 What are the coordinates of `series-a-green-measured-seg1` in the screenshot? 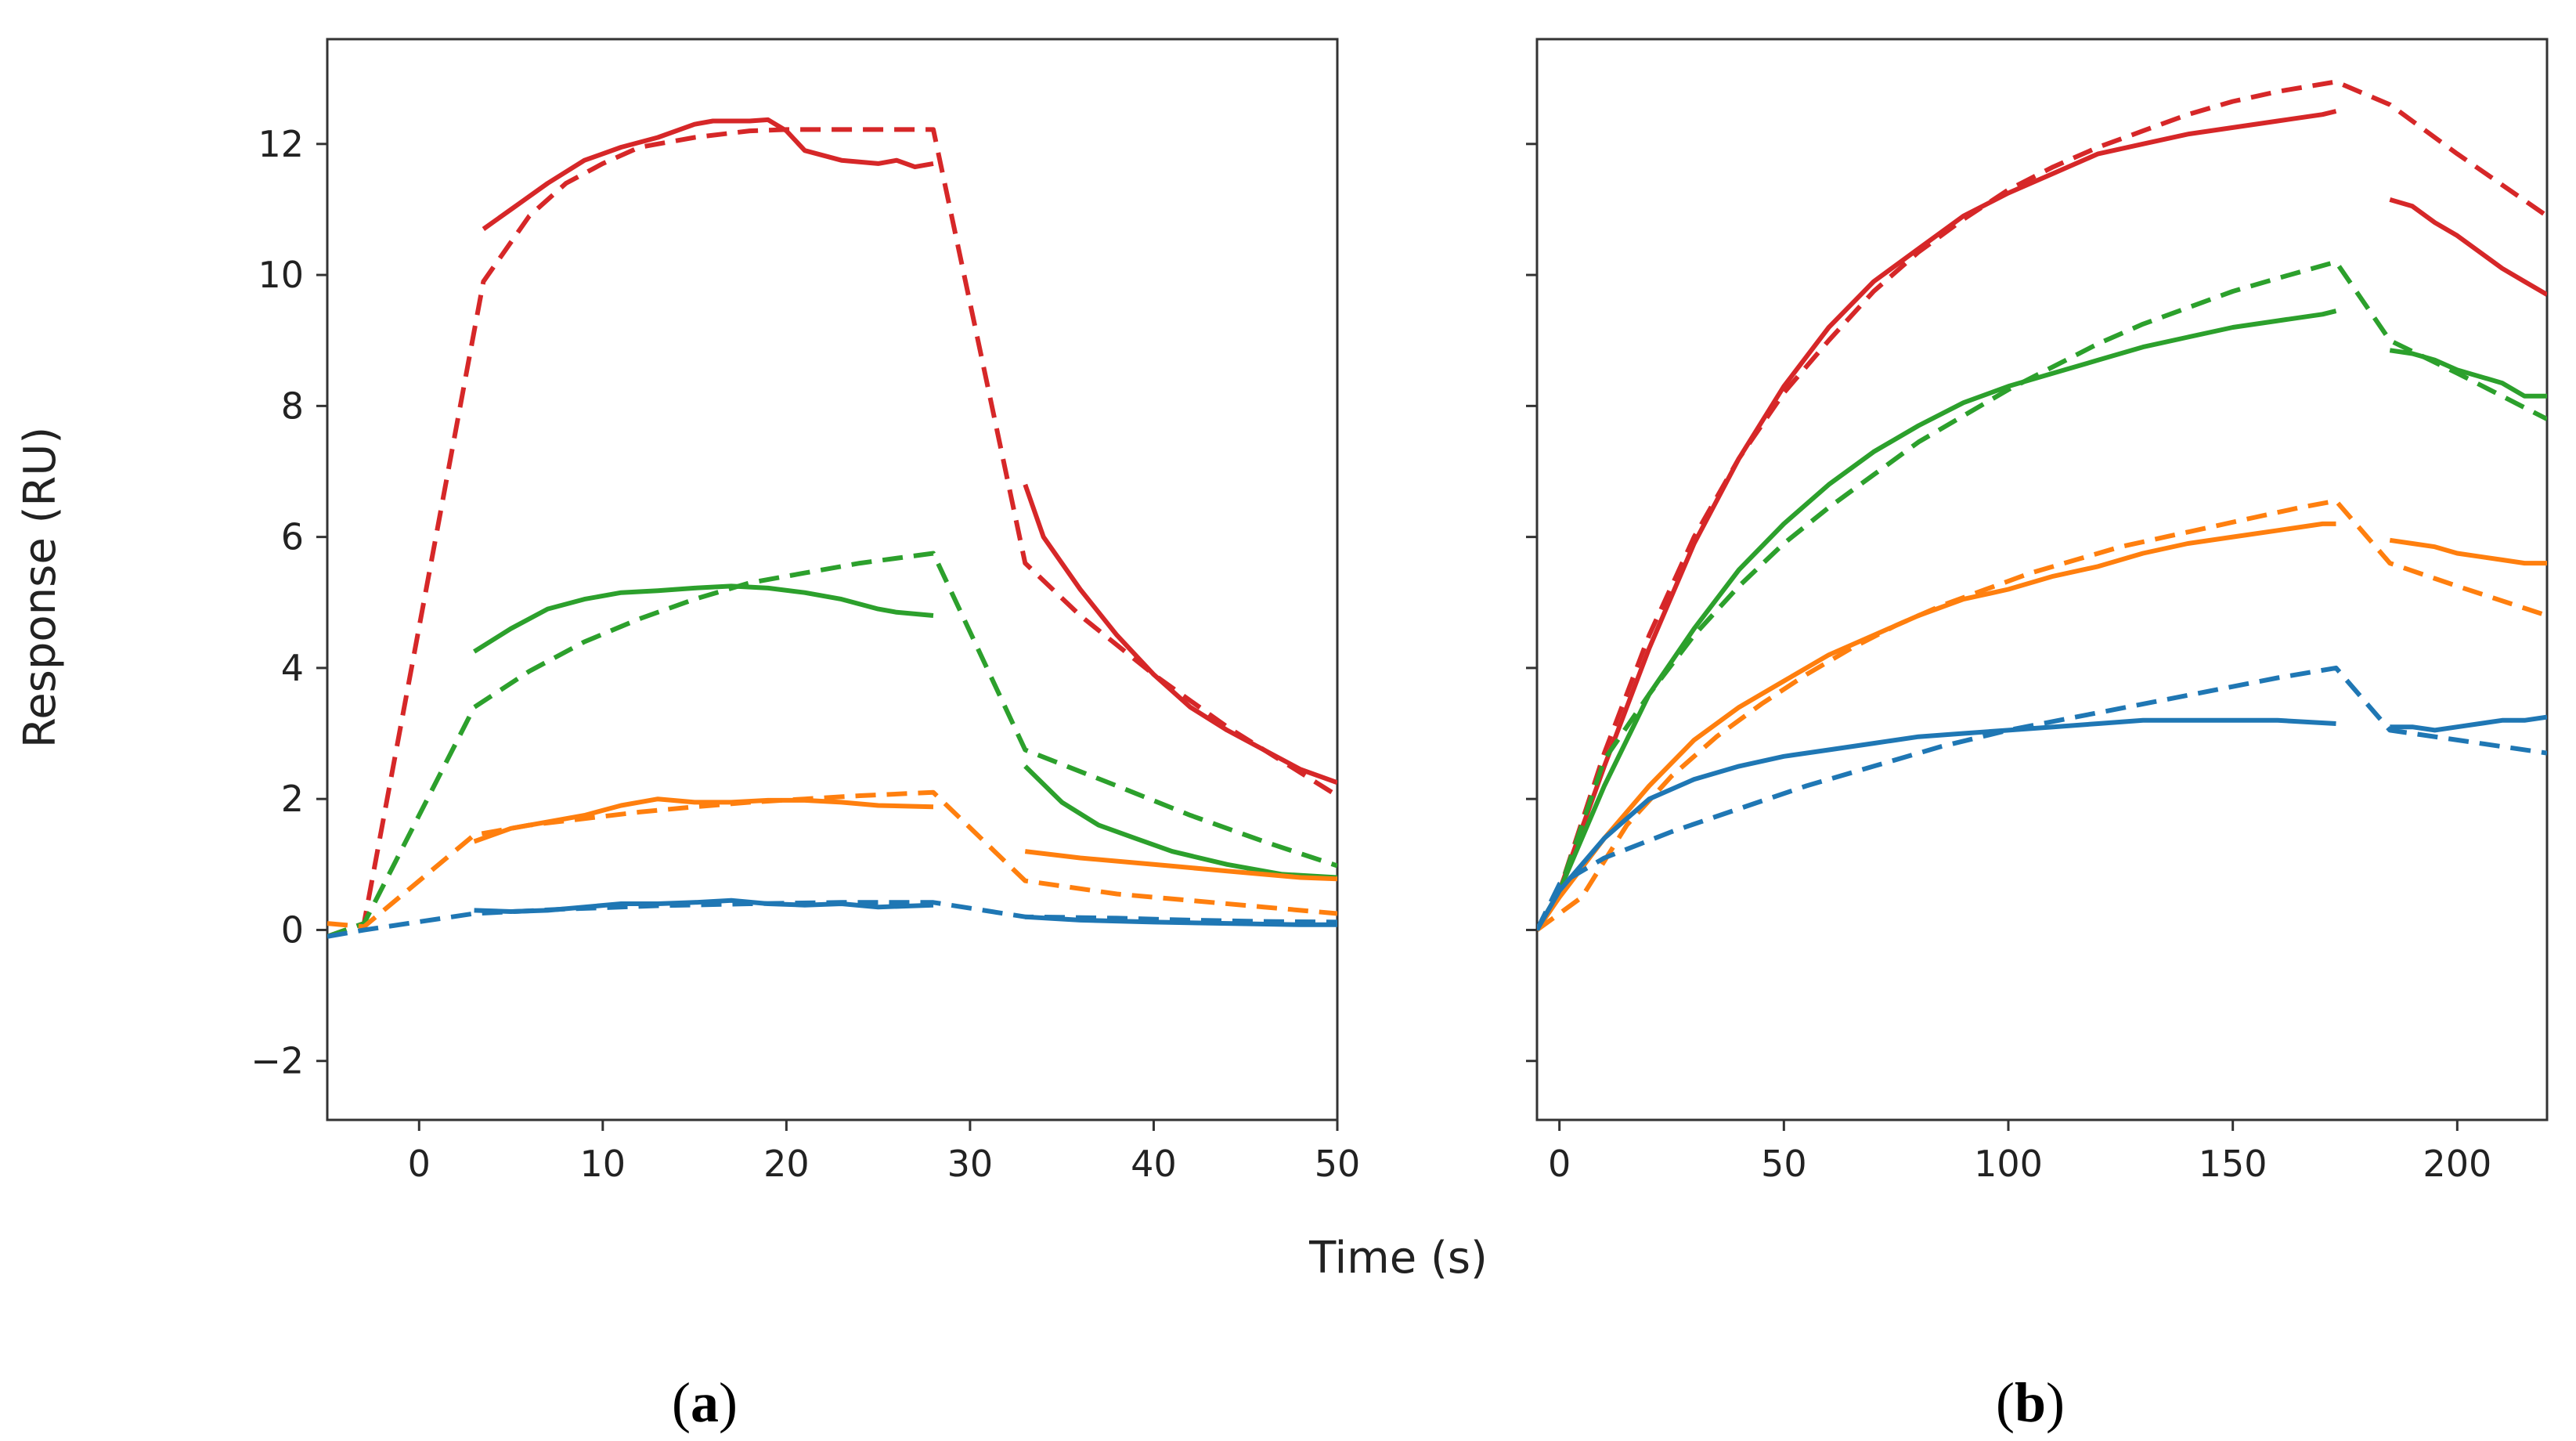 It's located at (1180, 822).